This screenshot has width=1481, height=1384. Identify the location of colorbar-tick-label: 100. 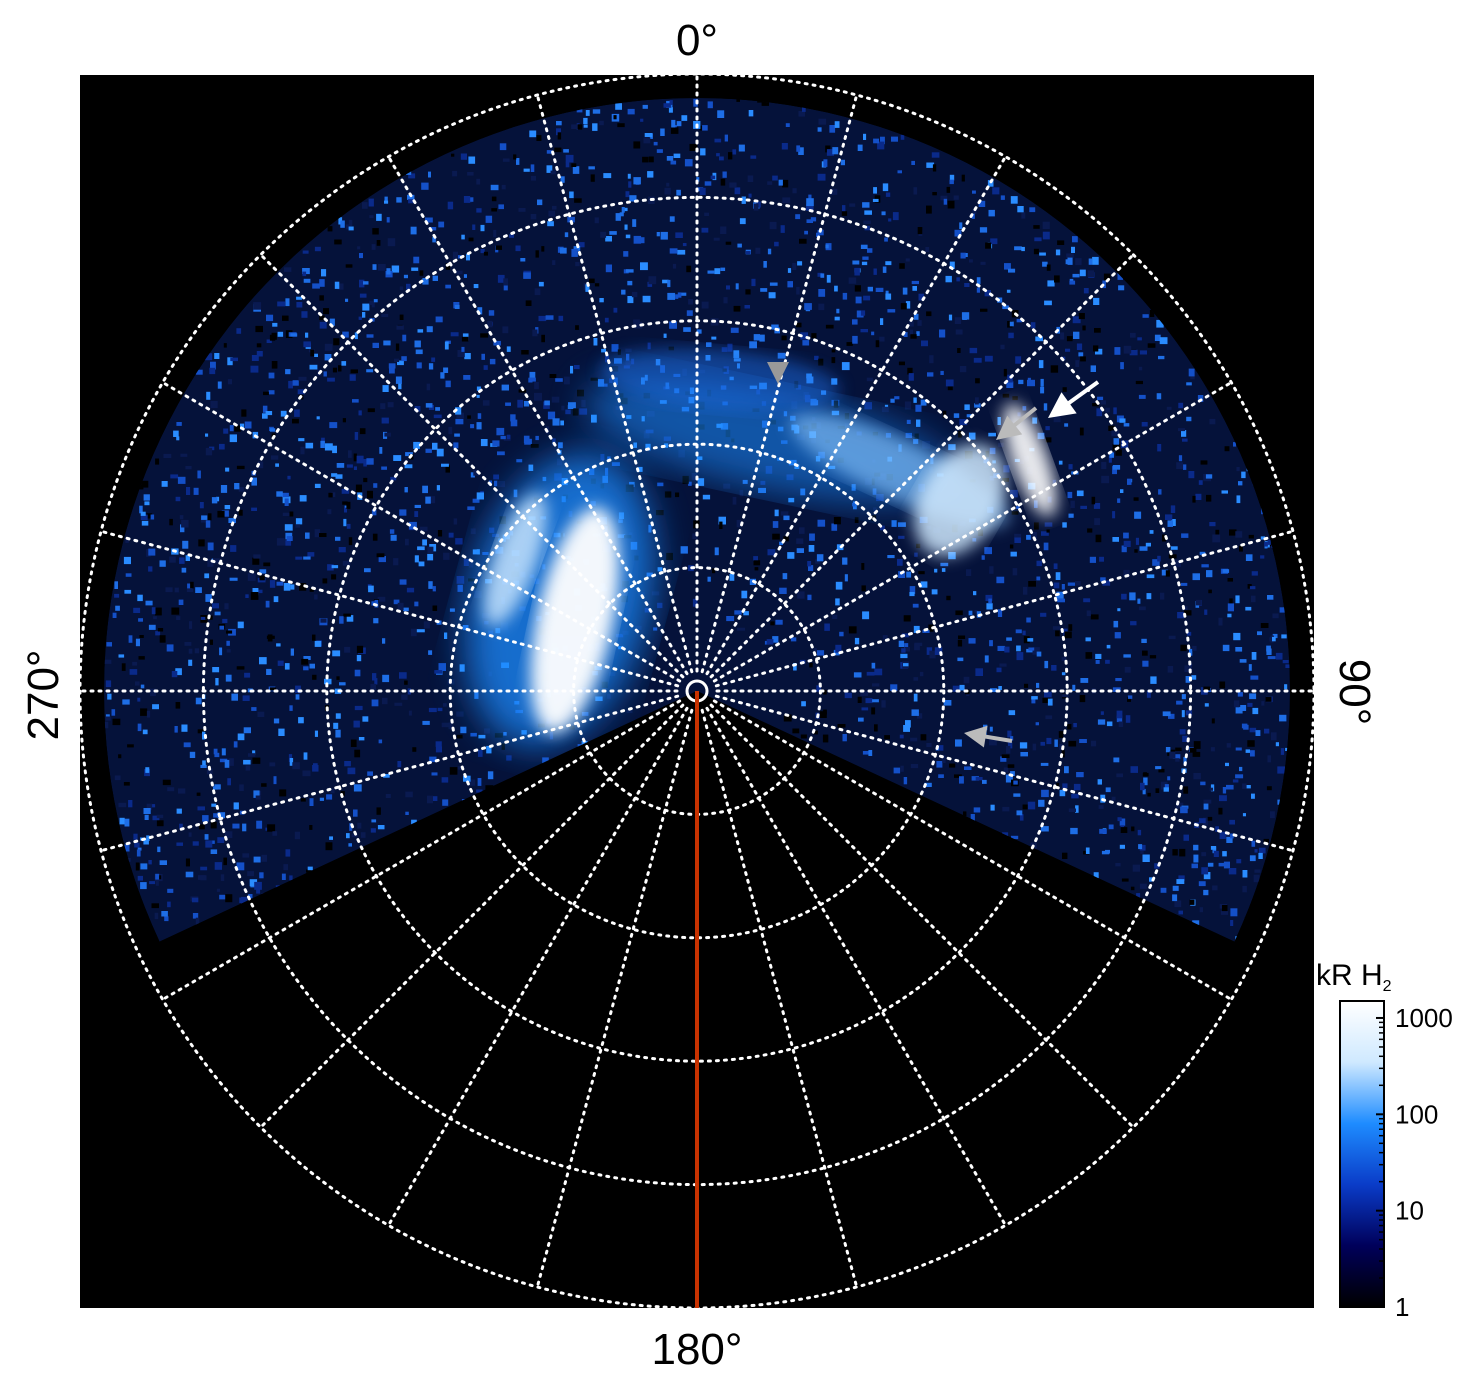
(1416, 1114).